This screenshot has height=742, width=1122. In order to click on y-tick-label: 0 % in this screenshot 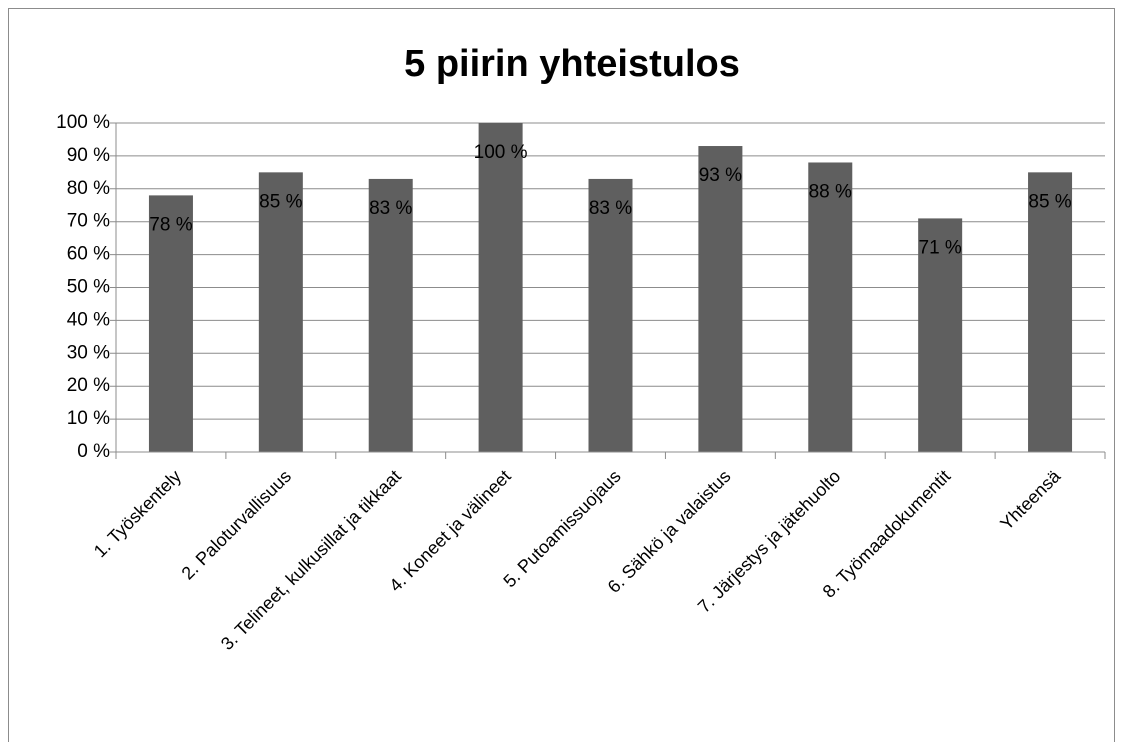, I will do `click(93, 451)`.